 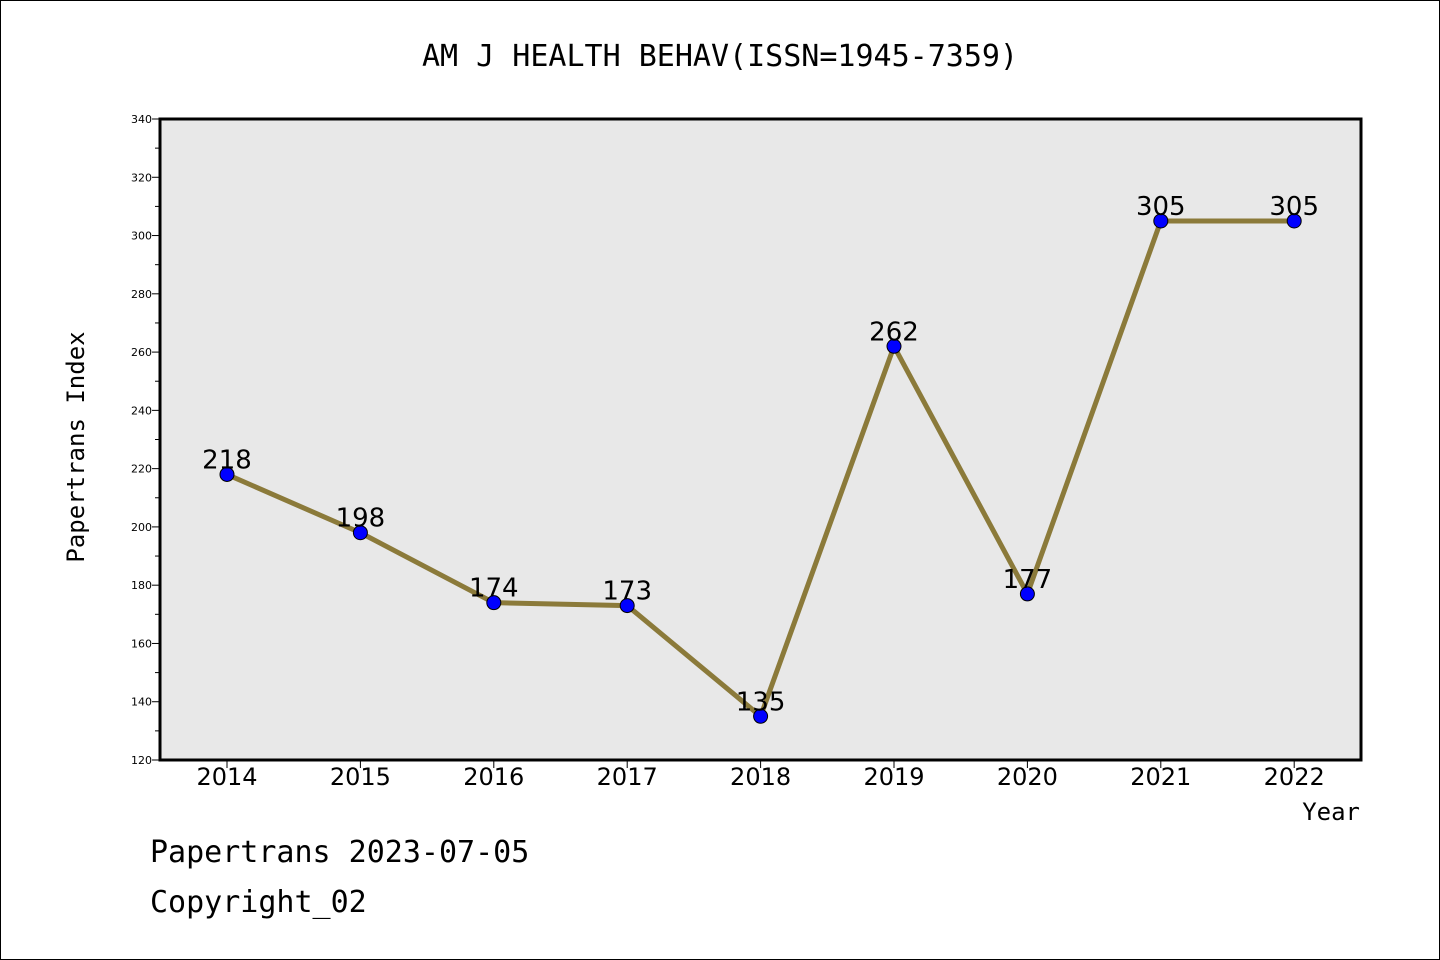 I want to click on y-tick-label: 300, so click(x=141, y=236).